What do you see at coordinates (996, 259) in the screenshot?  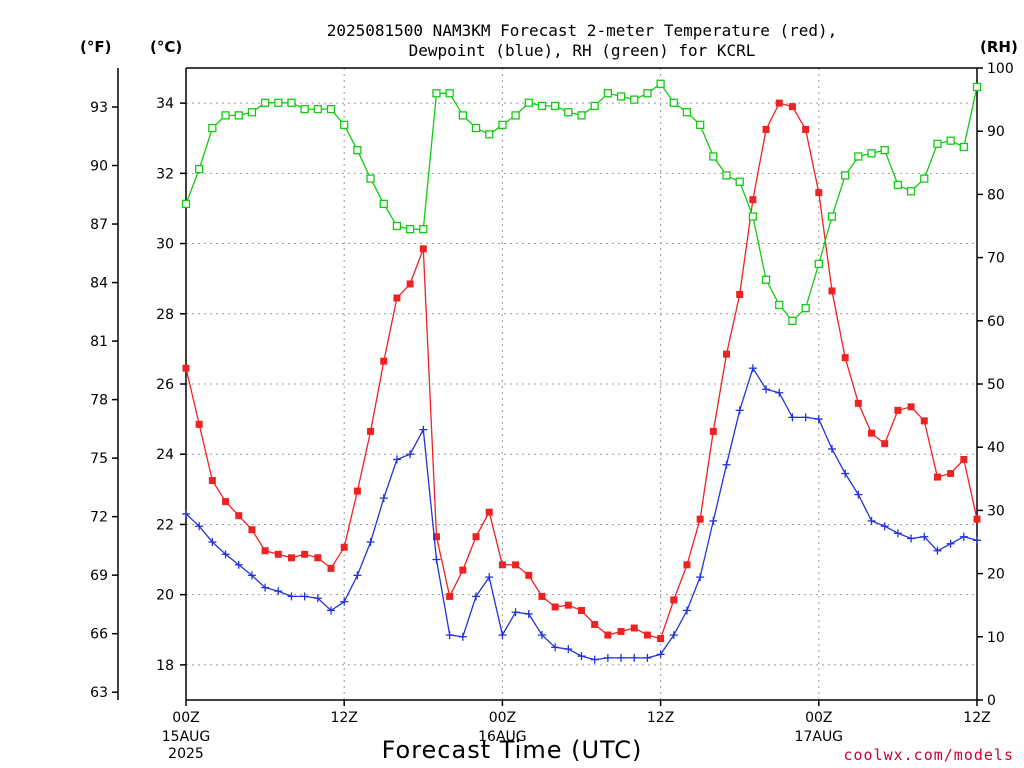 I see `rh-tick-label: 70` at bounding box center [996, 259].